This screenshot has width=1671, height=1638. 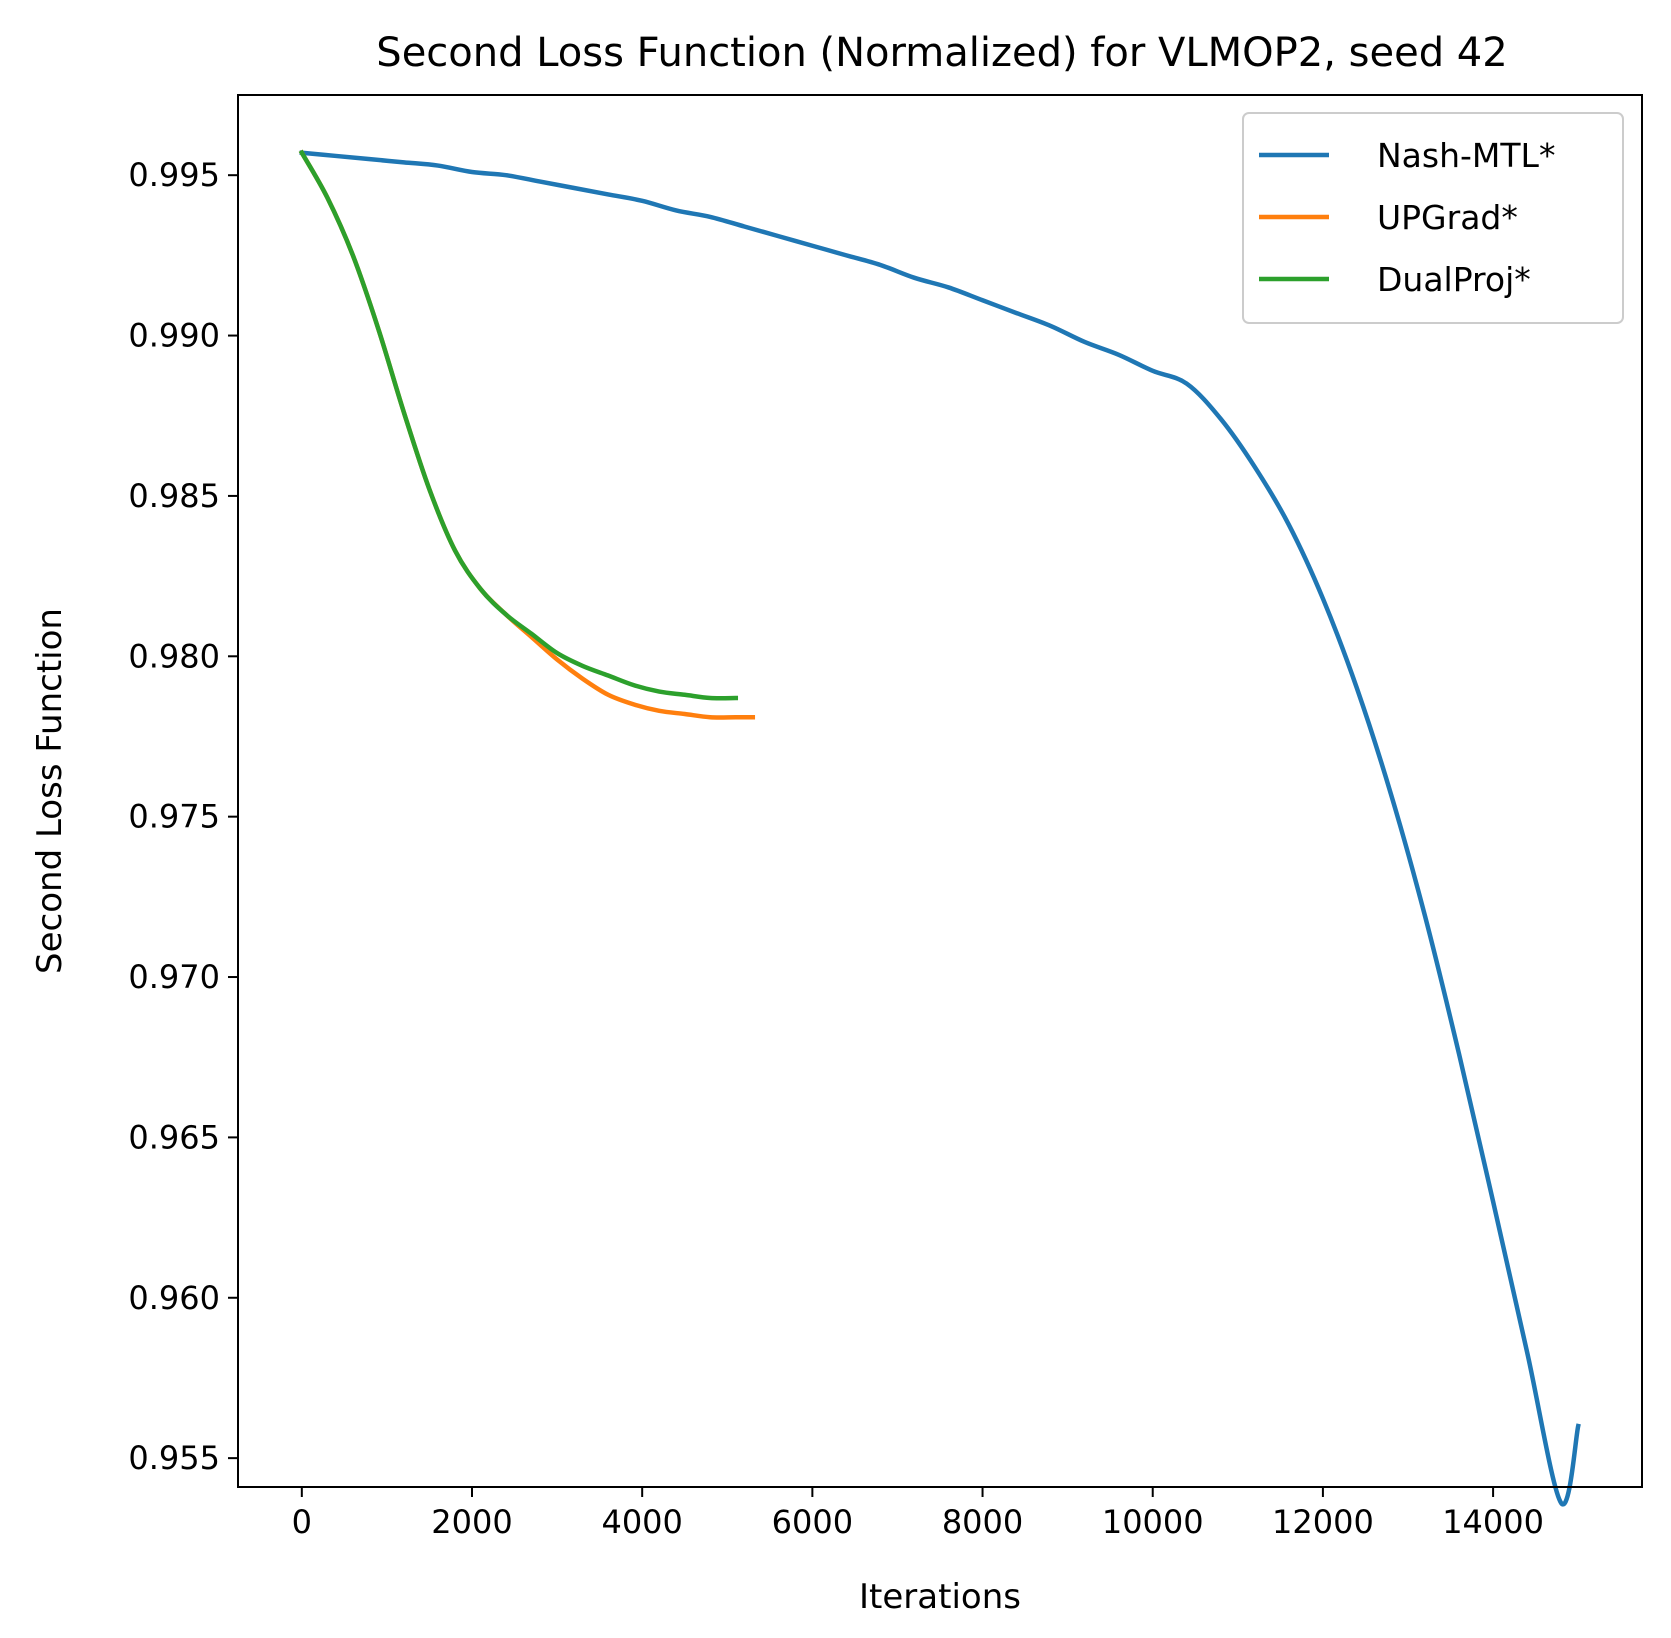 What do you see at coordinates (302, 1522) in the screenshot?
I see `x-tick-label: 0` at bounding box center [302, 1522].